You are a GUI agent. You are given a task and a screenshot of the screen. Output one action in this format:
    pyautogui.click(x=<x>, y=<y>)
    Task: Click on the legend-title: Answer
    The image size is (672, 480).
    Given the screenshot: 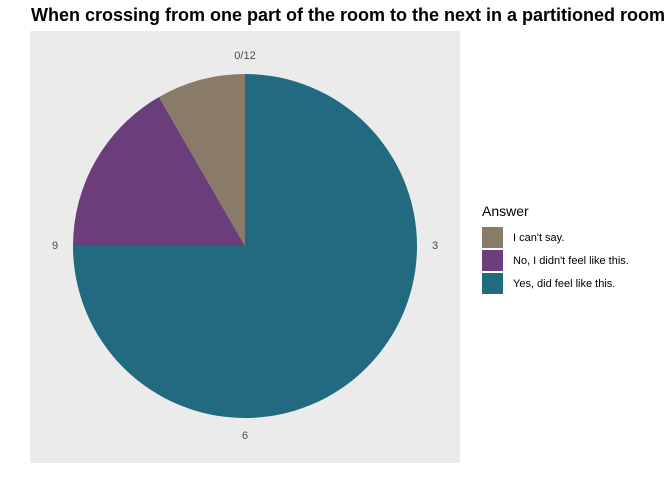 What is the action you would take?
    pyautogui.click(x=505, y=211)
    